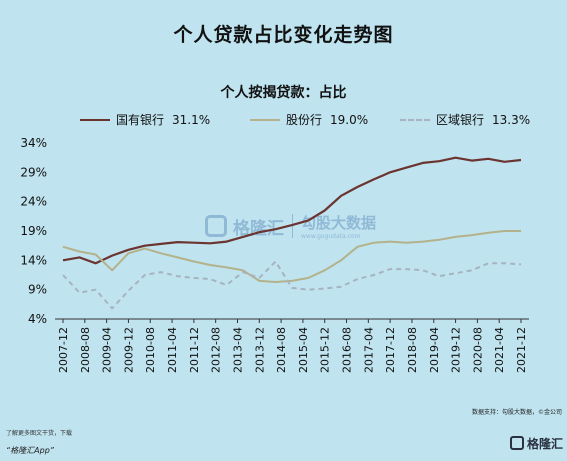 The width and height of the screenshot is (567, 461). Describe the element at coordinates (292, 285) in the screenshot. I see `series-line-regional-banks` at that location.